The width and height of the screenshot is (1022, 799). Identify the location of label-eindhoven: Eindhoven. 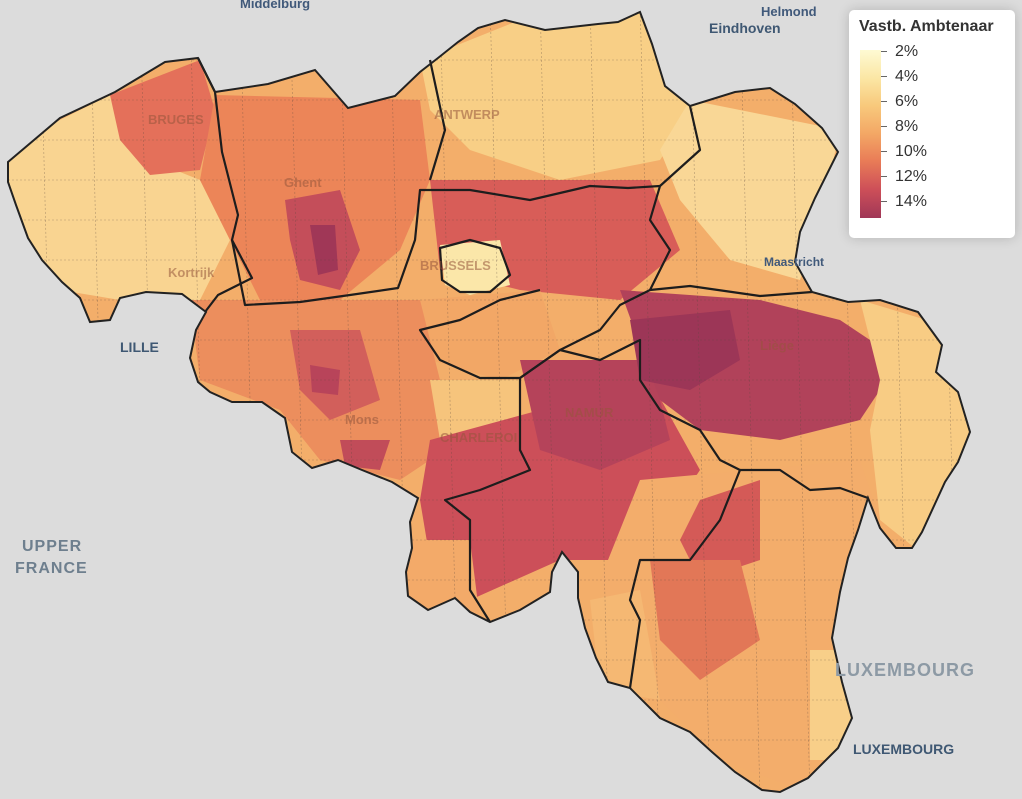
(745, 28).